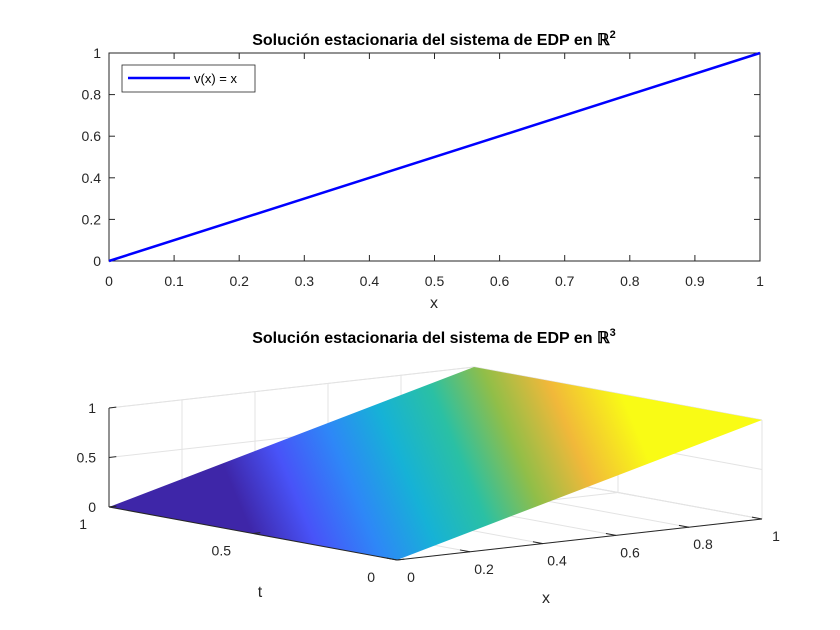  I want to click on line-chart-x-label: x, so click(434, 303).